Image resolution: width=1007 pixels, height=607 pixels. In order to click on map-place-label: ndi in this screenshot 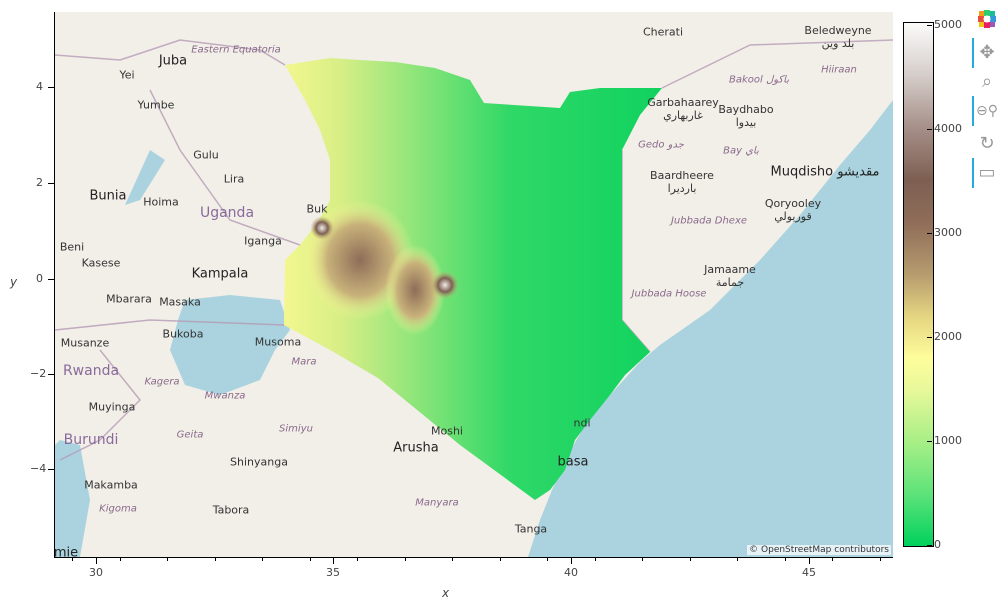, I will do `click(582, 423)`.